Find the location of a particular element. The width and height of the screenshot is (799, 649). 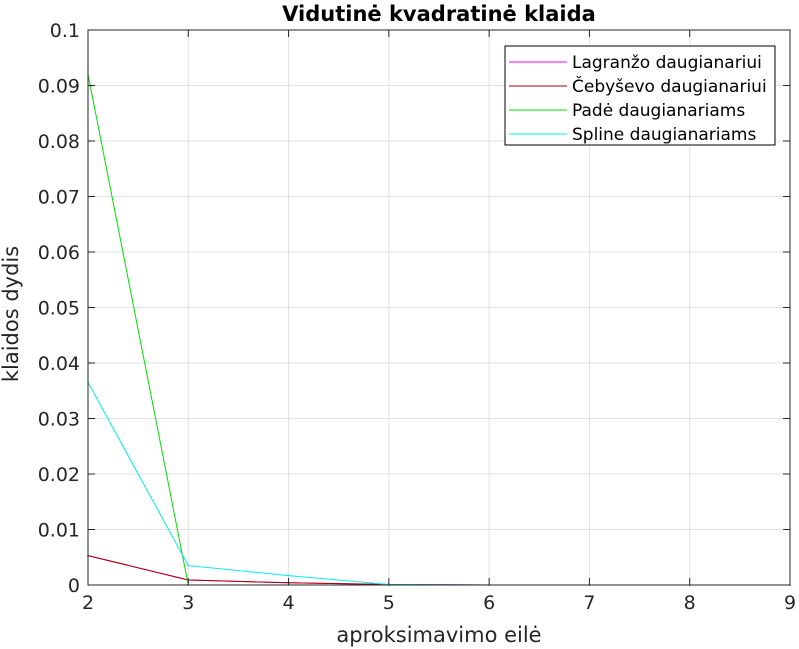

y-tick-label: 0.06 is located at coordinates (59, 253).